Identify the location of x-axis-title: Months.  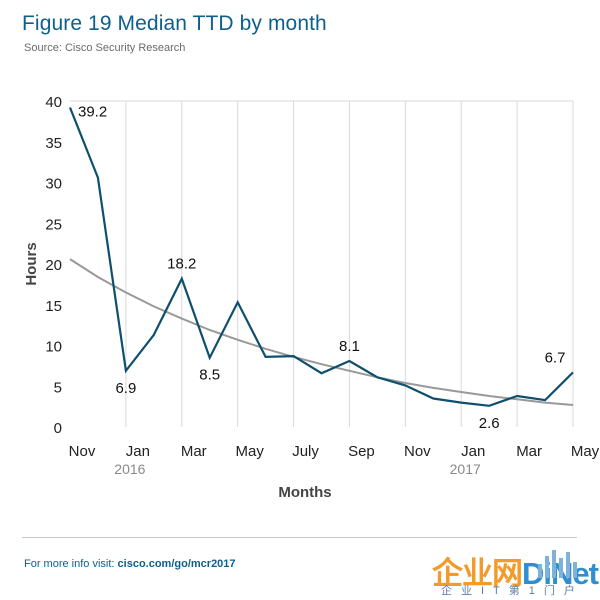
(304, 492).